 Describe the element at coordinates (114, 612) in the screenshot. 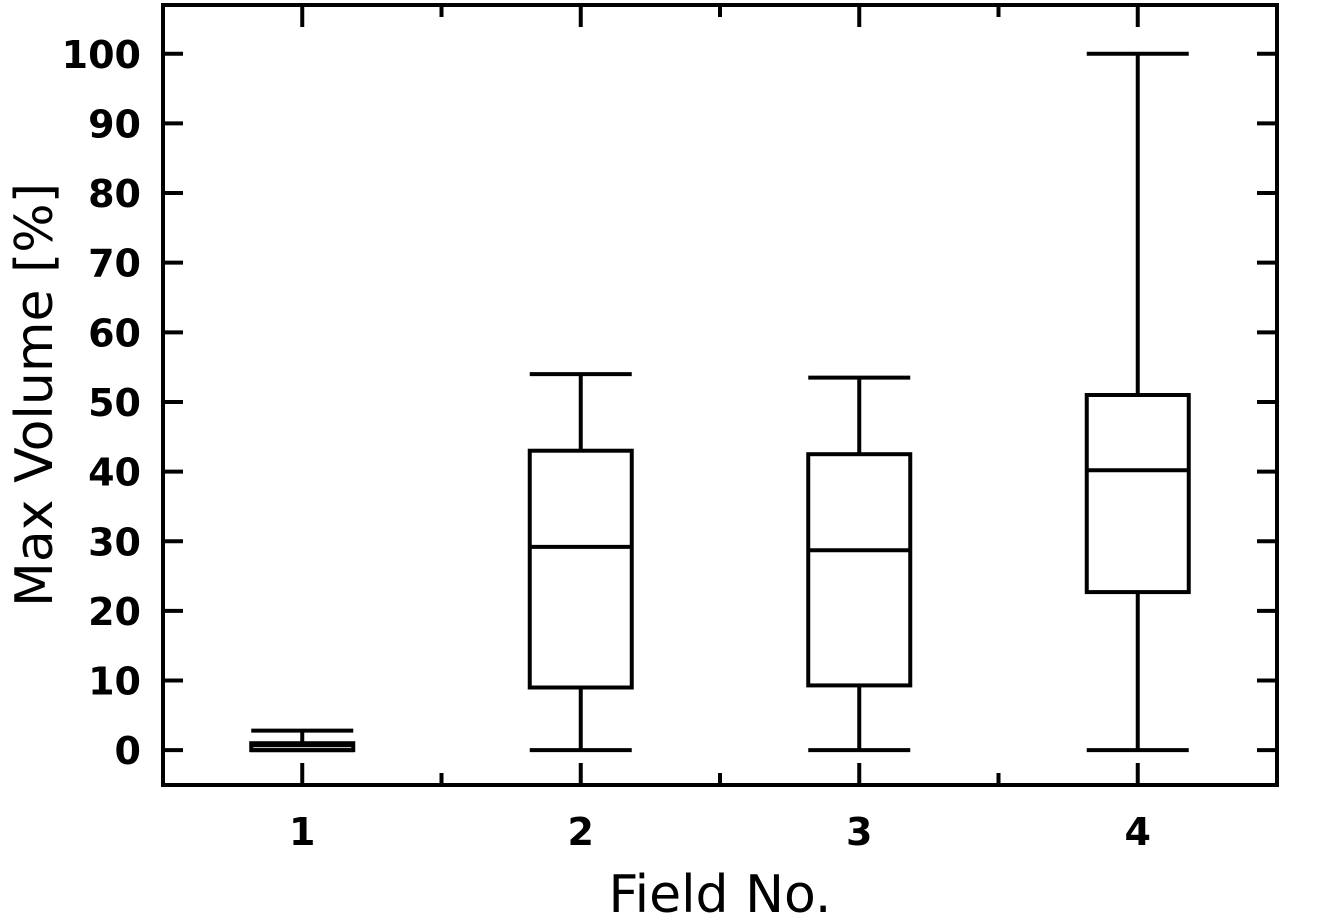

I see `y-tick-label: 20` at that location.